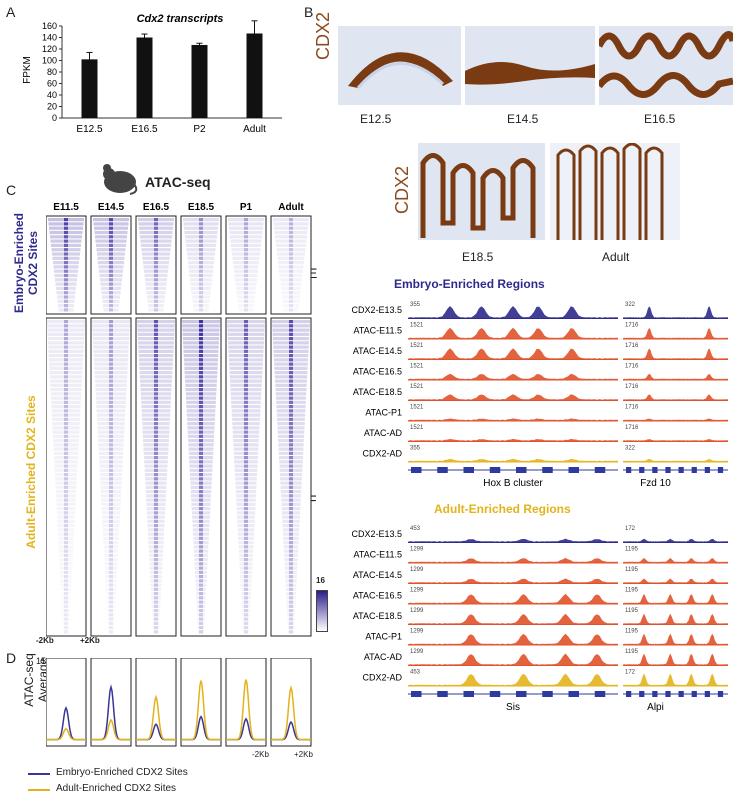 The width and height of the screenshot is (740, 806). What do you see at coordinates (39, 774) in the screenshot?
I see `legend-embryo-swatch` at bounding box center [39, 774].